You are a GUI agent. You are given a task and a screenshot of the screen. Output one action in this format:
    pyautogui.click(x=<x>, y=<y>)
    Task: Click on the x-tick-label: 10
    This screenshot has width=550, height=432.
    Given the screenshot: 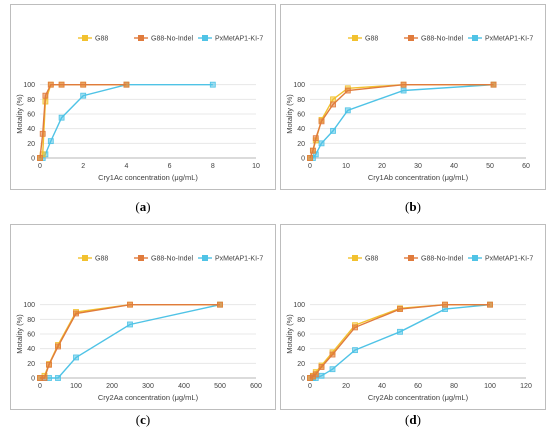 What is the action you would take?
    pyautogui.click(x=346, y=166)
    